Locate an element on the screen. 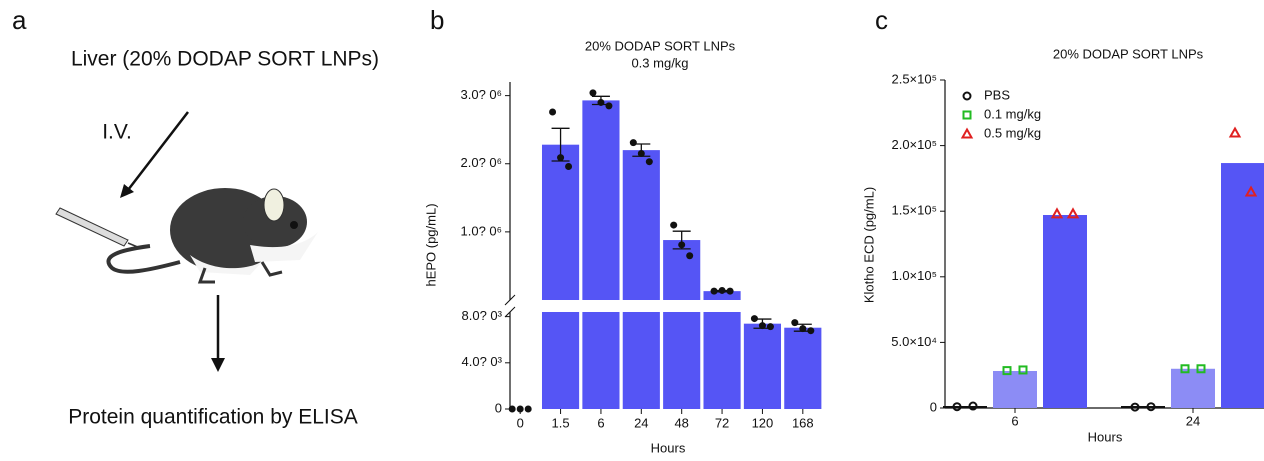 Image resolution: width=1264 pixels, height=461 pixels. panel-label: c is located at coordinates (881, 20).